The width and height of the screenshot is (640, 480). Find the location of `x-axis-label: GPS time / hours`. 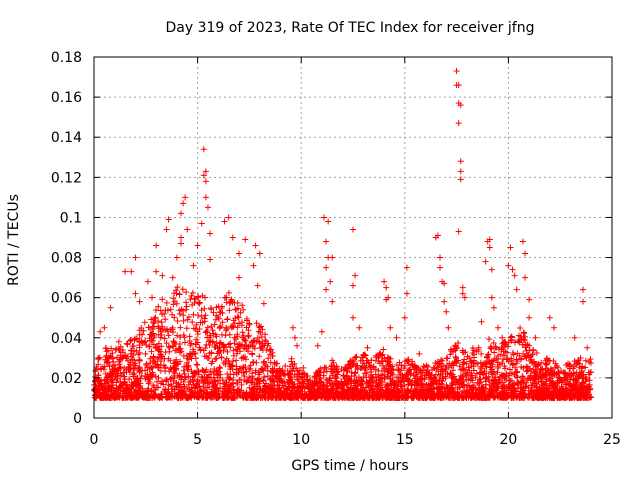

x-axis-label: GPS time / hours is located at coordinates (349, 466).